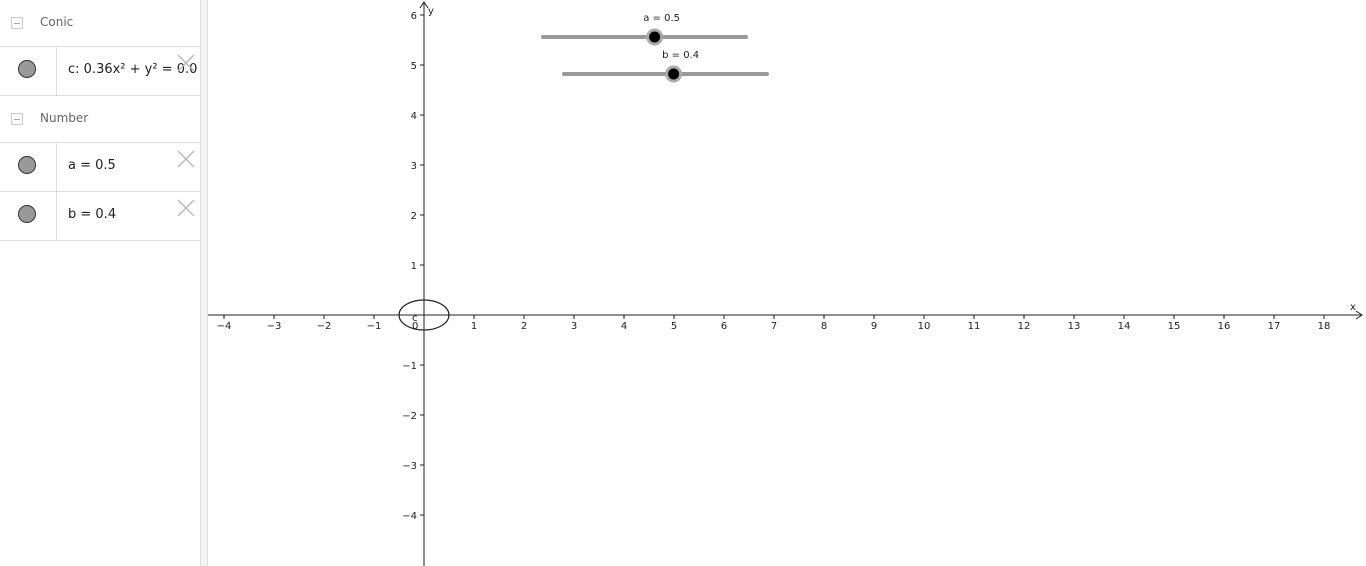  Describe the element at coordinates (324, 326) in the screenshot. I see `x-tick-label: −2` at that location.